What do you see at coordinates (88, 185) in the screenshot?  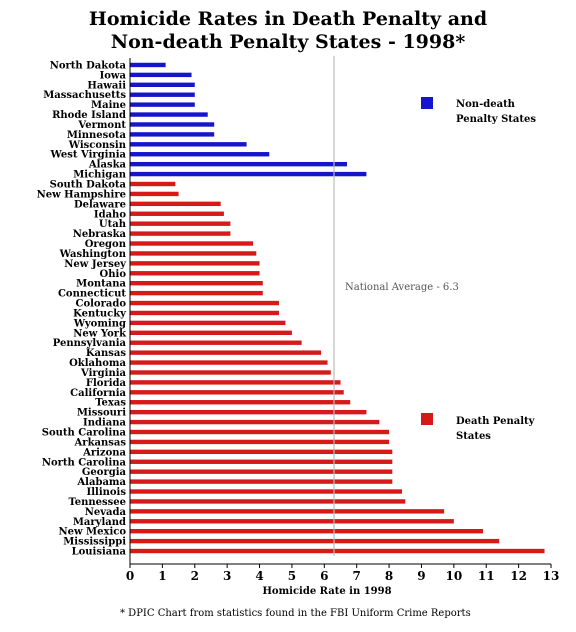 I see `category-label: South Dakota` at bounding box center [88, 185].